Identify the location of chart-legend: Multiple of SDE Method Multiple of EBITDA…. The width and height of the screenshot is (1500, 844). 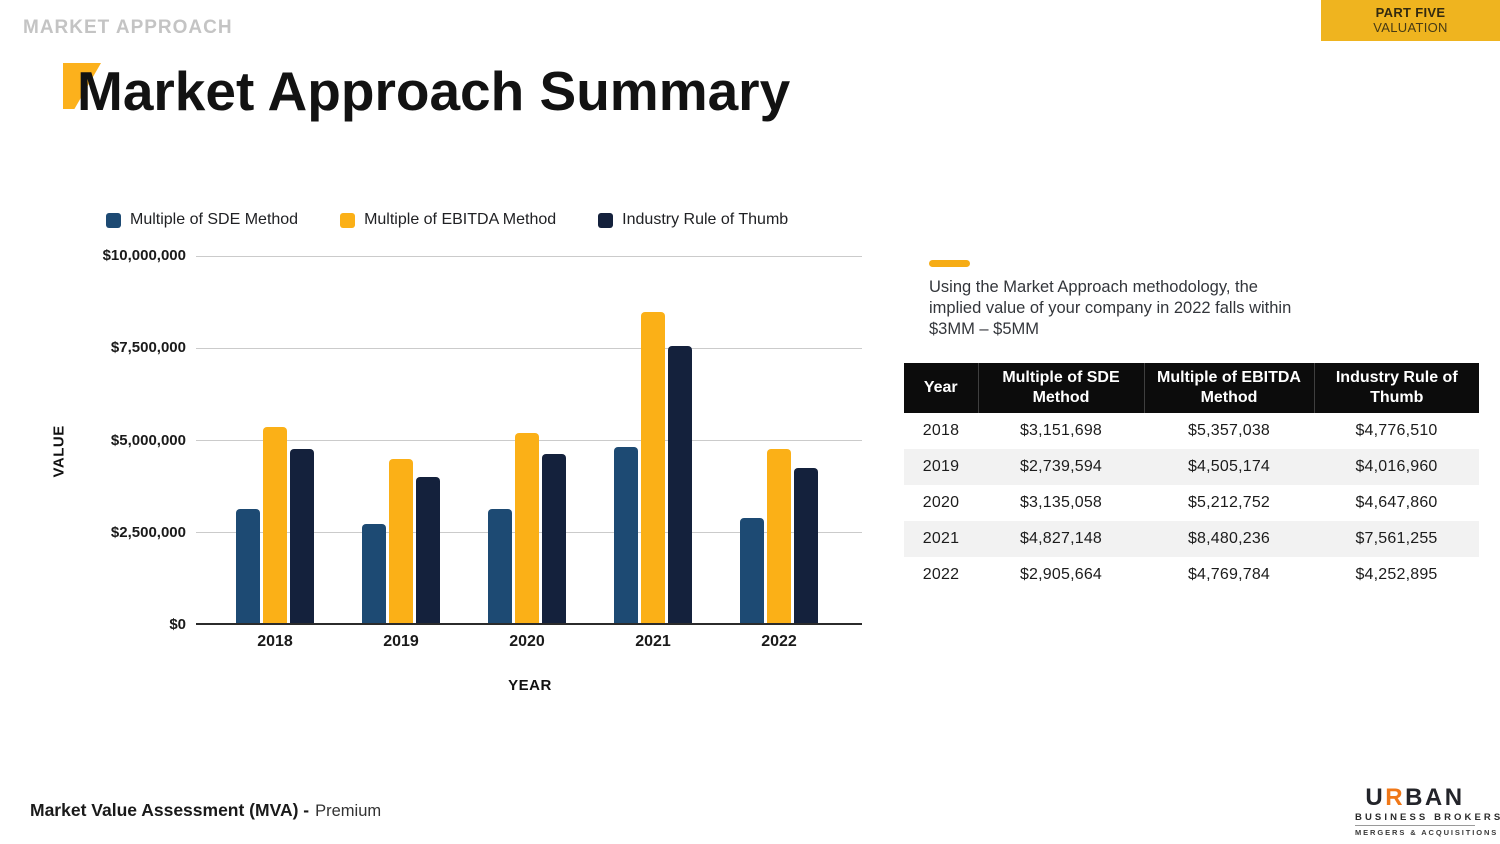
(447, 220).